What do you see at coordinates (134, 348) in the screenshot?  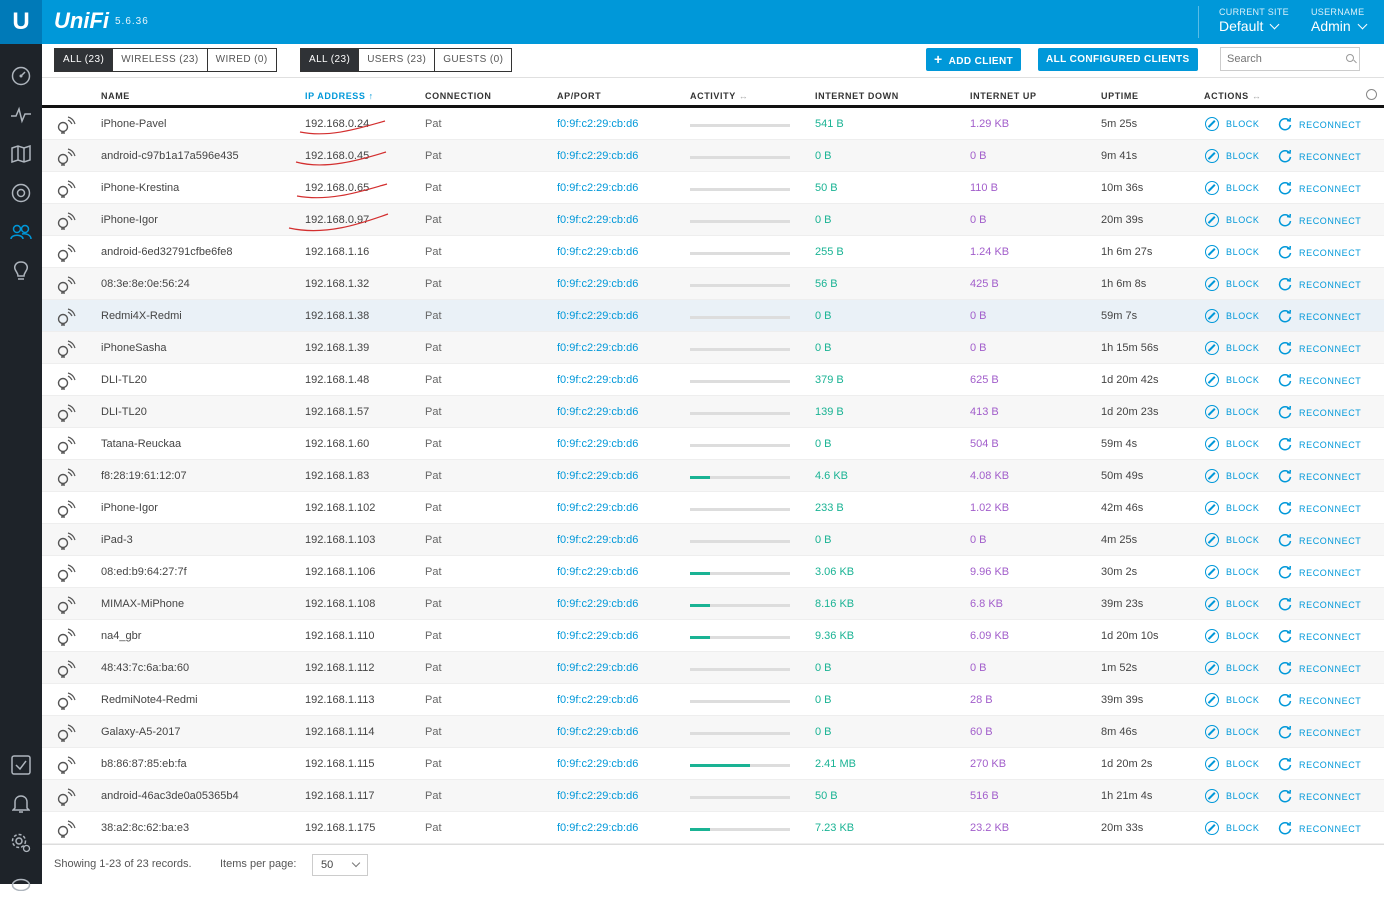 I see `client-name: iPhoneSasha` at bounding box center [134, 348].